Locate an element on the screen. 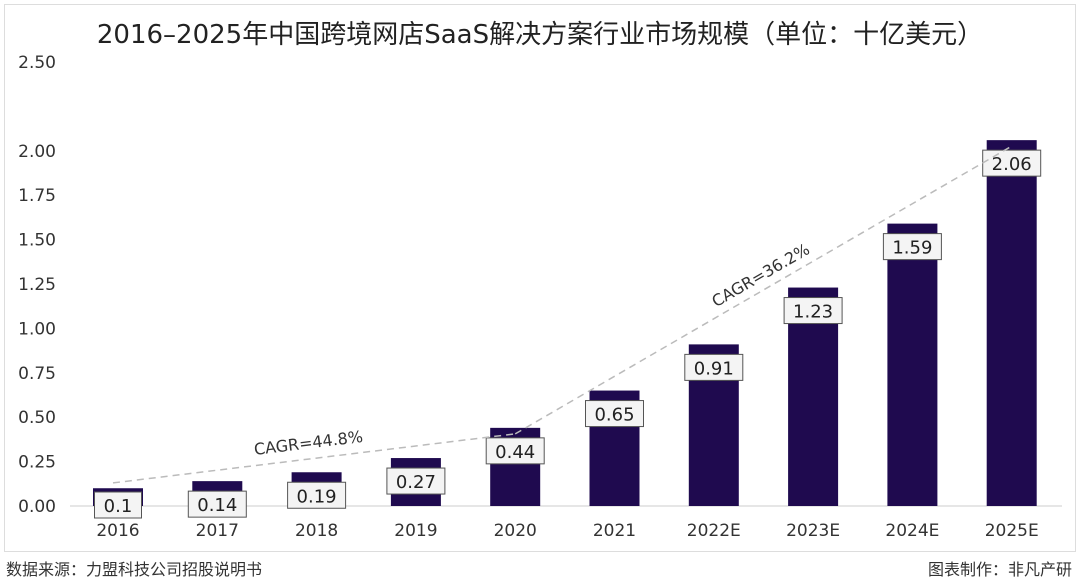 This screenshot has height=582, width=1080. x-tick-label: 2025E is located at coordinates (1012, 531).